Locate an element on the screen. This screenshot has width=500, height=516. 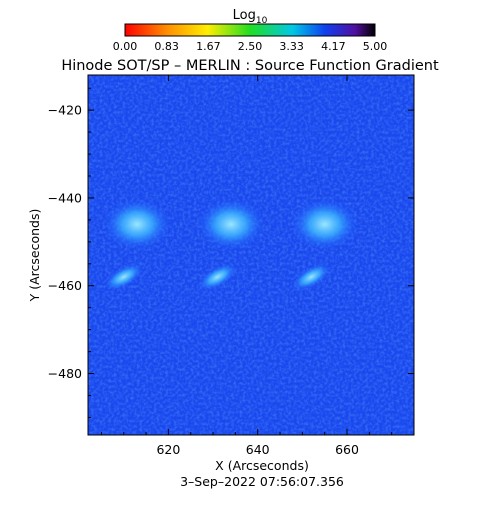
colorbar-tick-label: 2.50 is located at coordinates (250, 46).